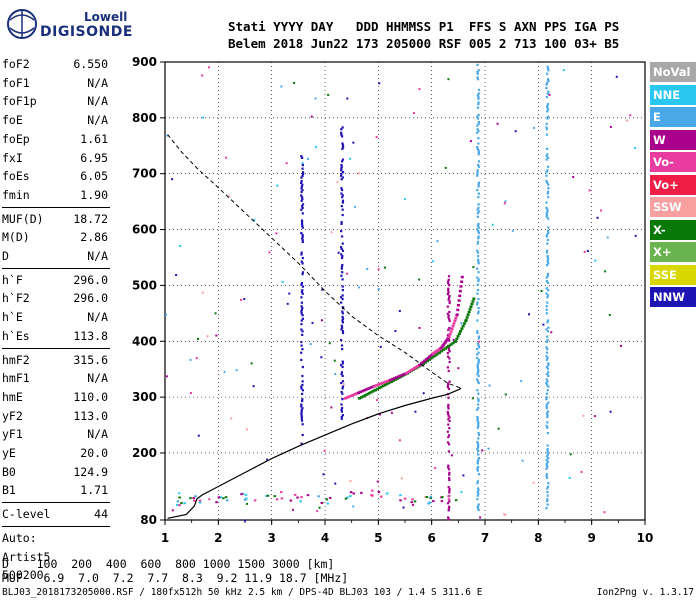 The image size is (700, 600). Describe the element at coordinates (55, 490) in the screenshot. I see `param-row: B1 1.71` at that location.